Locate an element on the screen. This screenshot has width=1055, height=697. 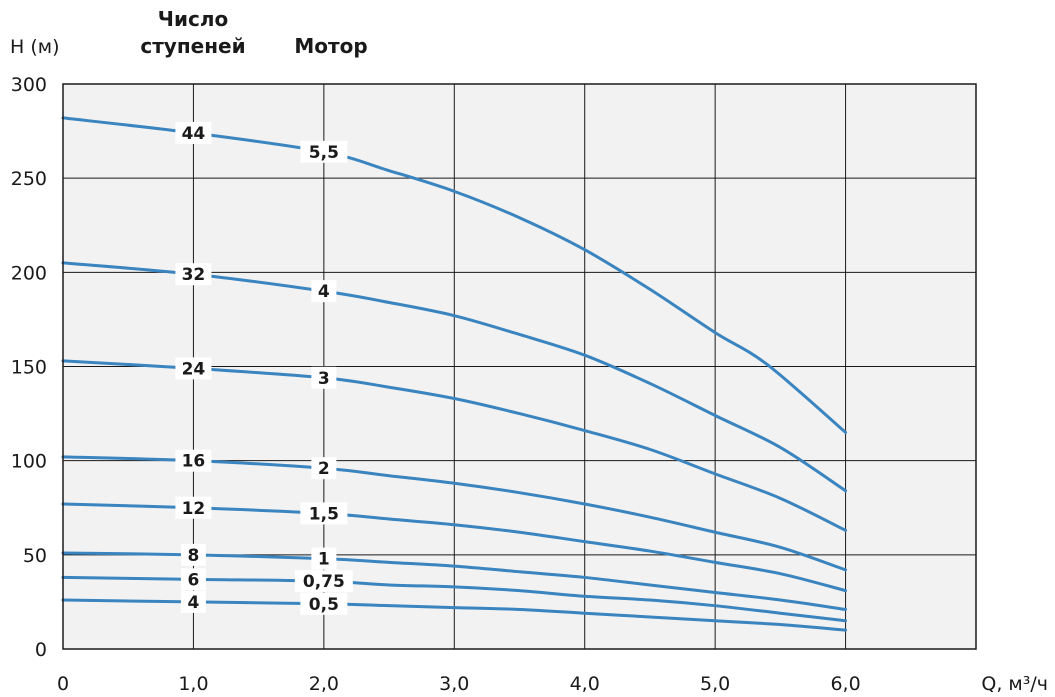
motor-power-label: 1 is located at coordinates (324, 560).